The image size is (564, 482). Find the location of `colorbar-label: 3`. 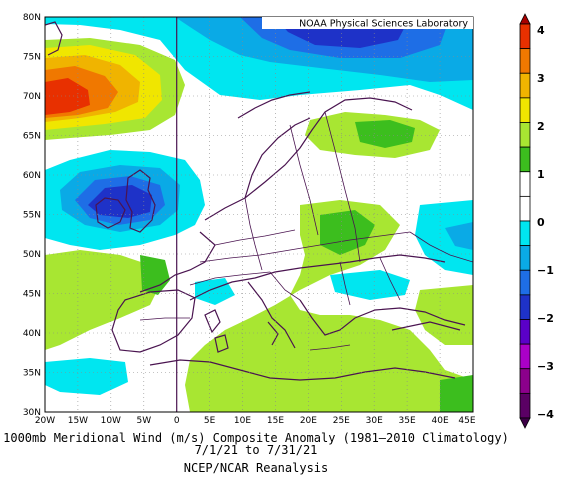

colorbar-label: 3 is located at coordinates (541, 78).